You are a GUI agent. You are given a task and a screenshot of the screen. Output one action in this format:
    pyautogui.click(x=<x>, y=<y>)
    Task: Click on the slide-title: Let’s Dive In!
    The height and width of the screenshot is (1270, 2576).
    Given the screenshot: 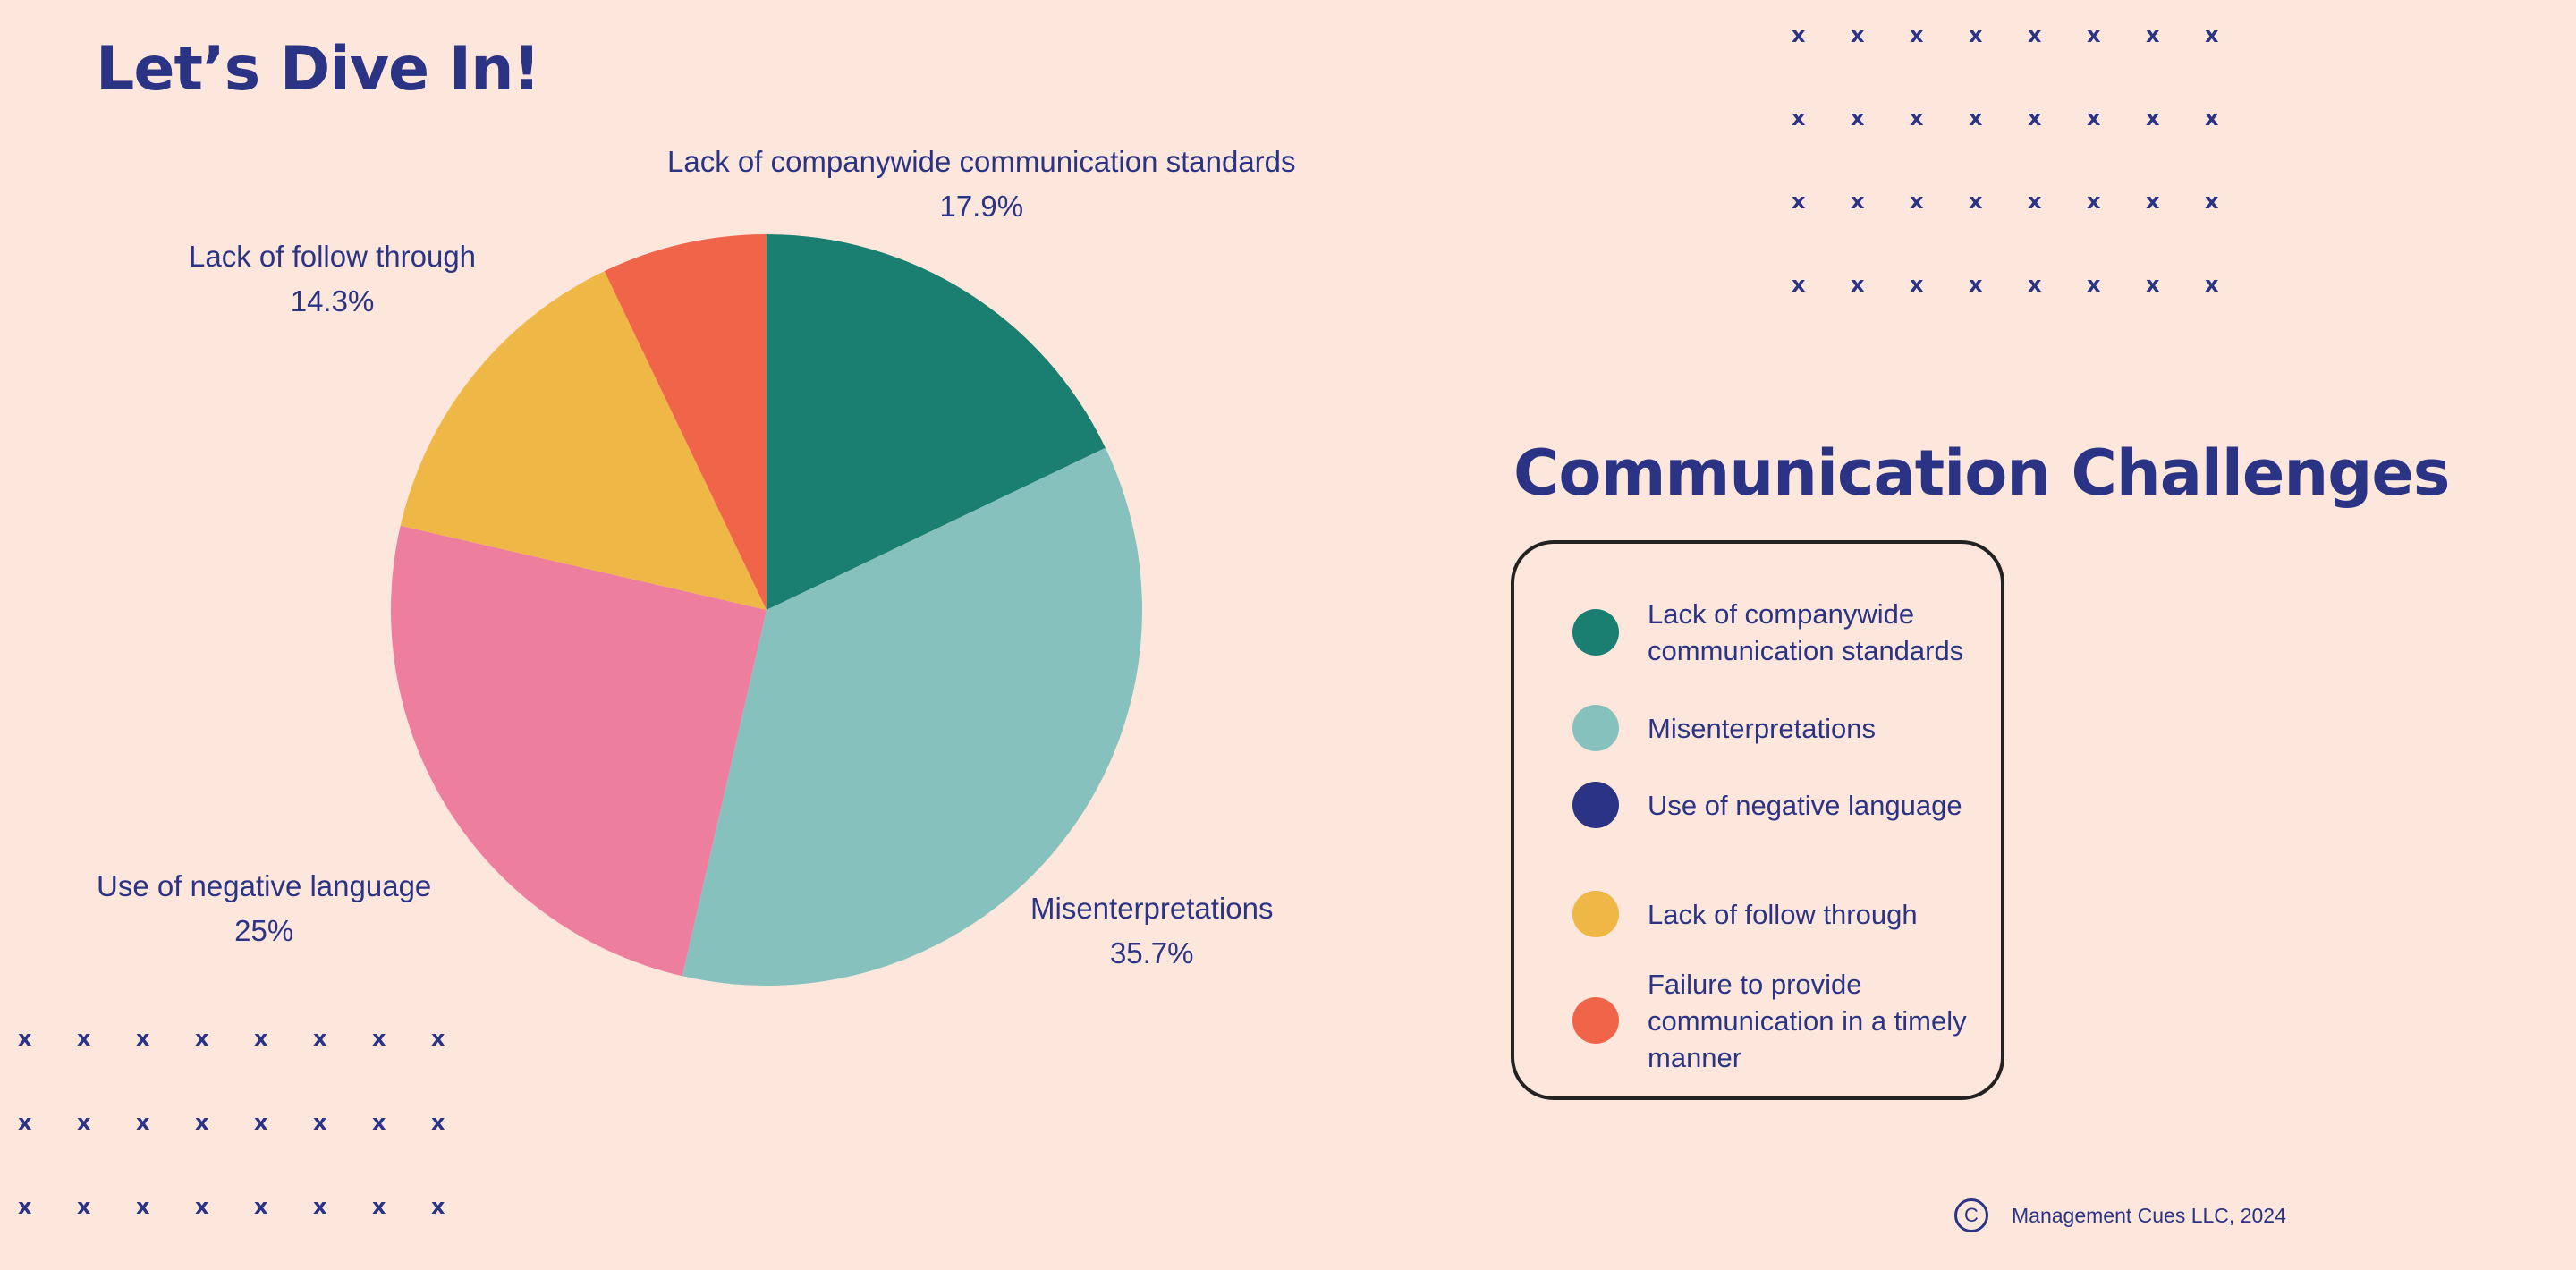 What is the action you would take?
    pyautogui.click(x=318, y=69)
    